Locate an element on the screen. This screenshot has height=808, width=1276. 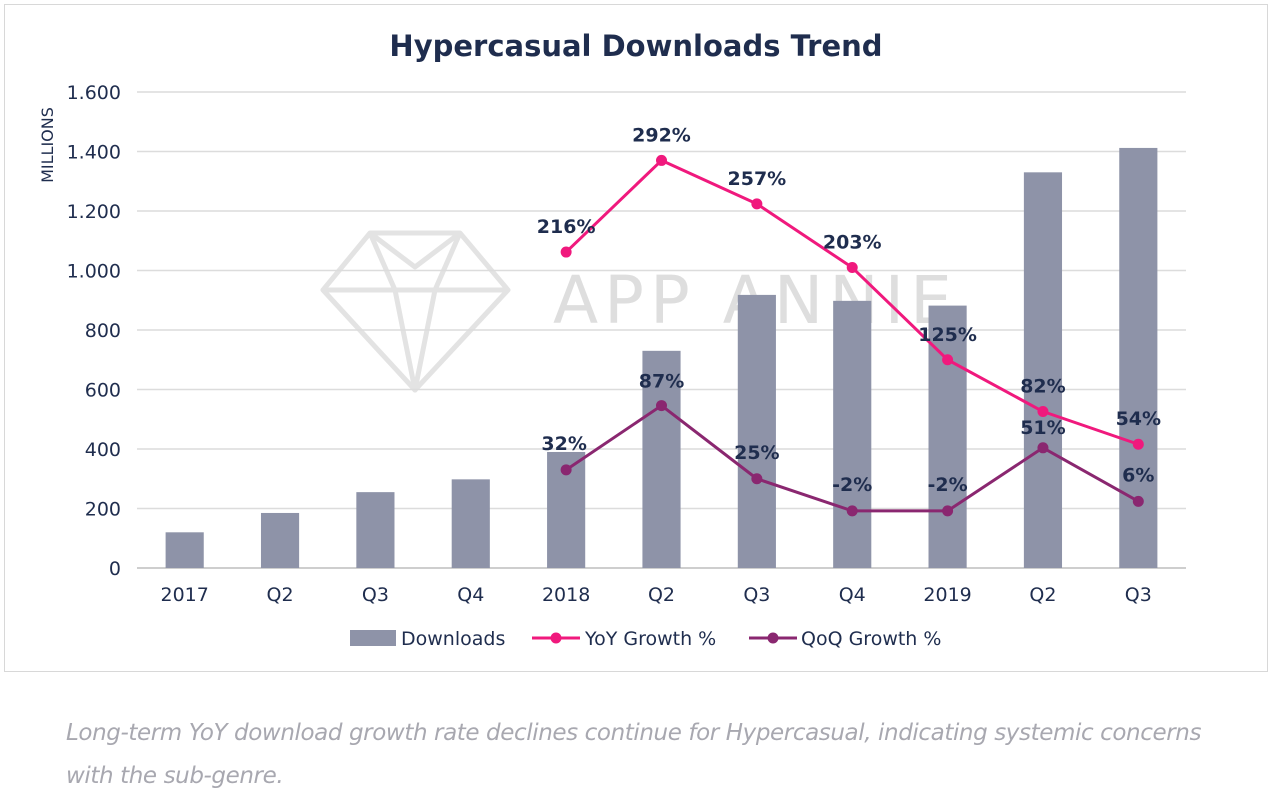
data-label: 82% is located at coordinates (1042, 387).